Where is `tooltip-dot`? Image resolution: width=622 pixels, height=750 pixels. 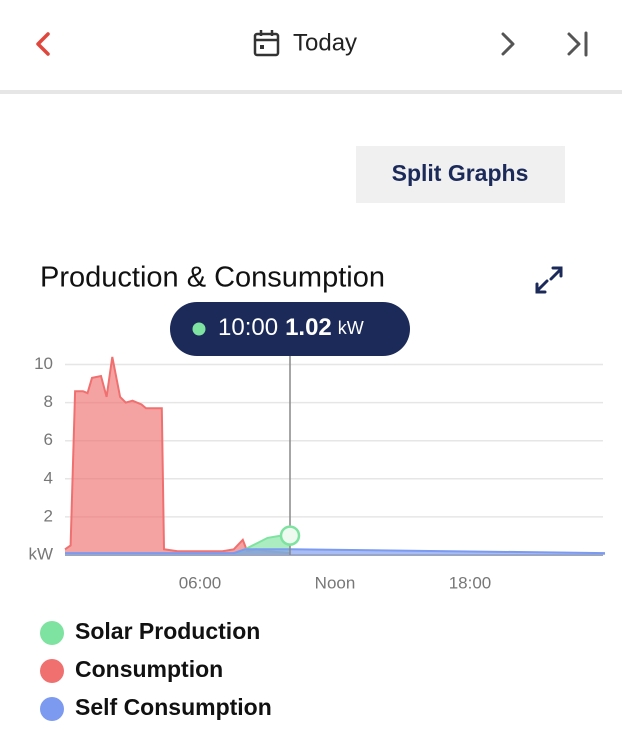
tooltip-dot is located at coordinates (199, 329).